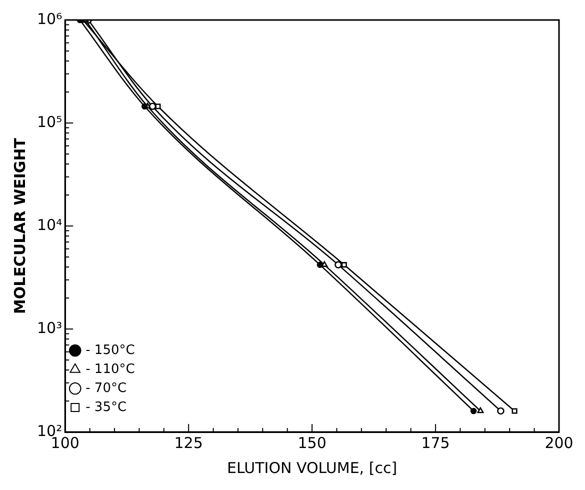  I want to click on x-axis-title: ELUTION VOLUME, [cc], so click(312, 467).